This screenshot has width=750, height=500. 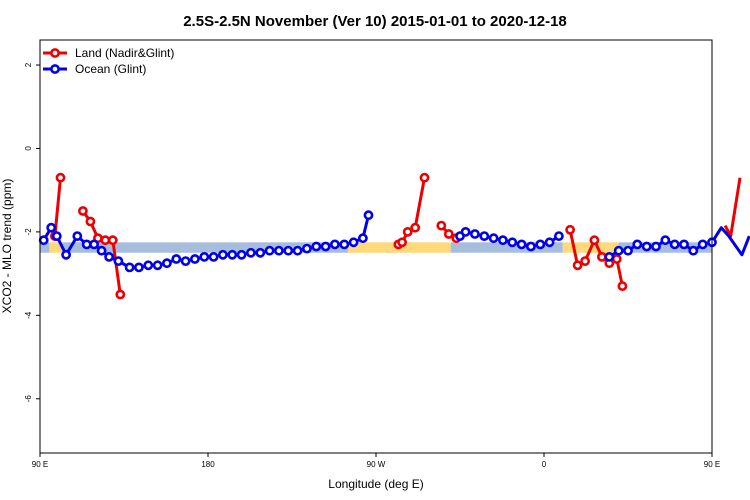 What do you see at coordinates (712, 464) in the screenshot?
I see `x-tick-label-4: 90 E` at bounding box center [712, 464].